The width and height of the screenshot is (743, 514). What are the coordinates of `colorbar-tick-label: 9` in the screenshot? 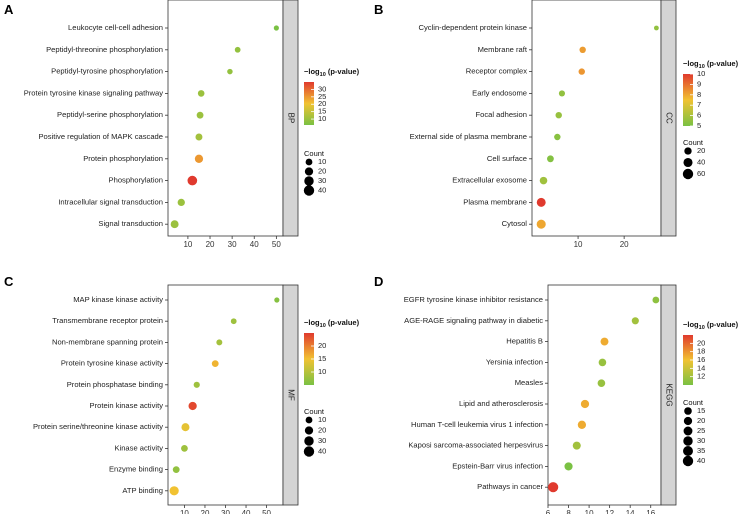 It's located at (699, 83).